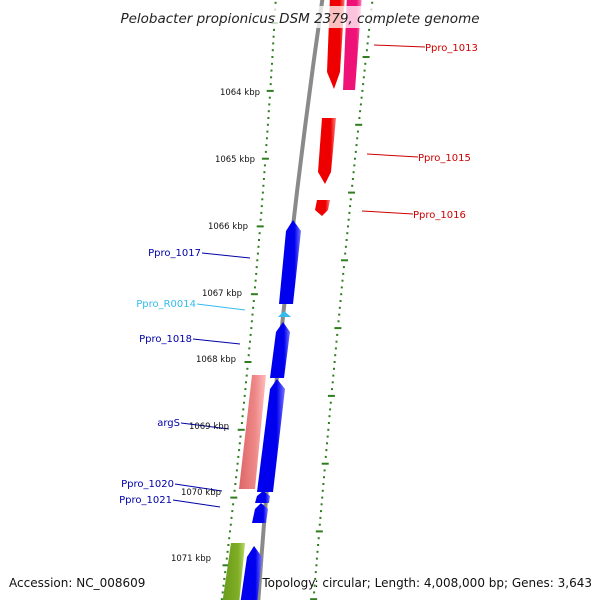 The height and width of the screenshot is (600, 600). What do you see at coordinates (222, 294) in the screenshot?
I see `ruler-label-1067: 1067 kbp` at bounding box center [222, 294].